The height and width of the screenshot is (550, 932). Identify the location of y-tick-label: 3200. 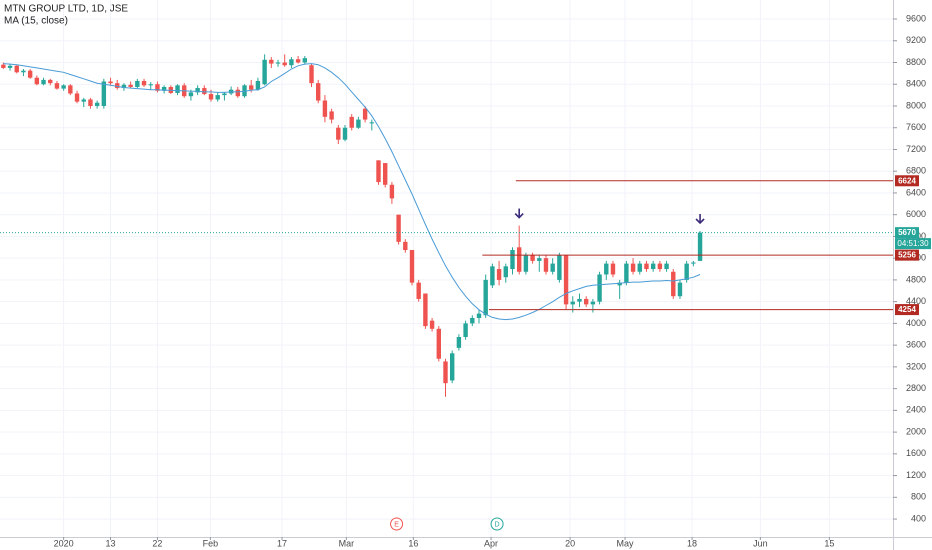
(916, 366).